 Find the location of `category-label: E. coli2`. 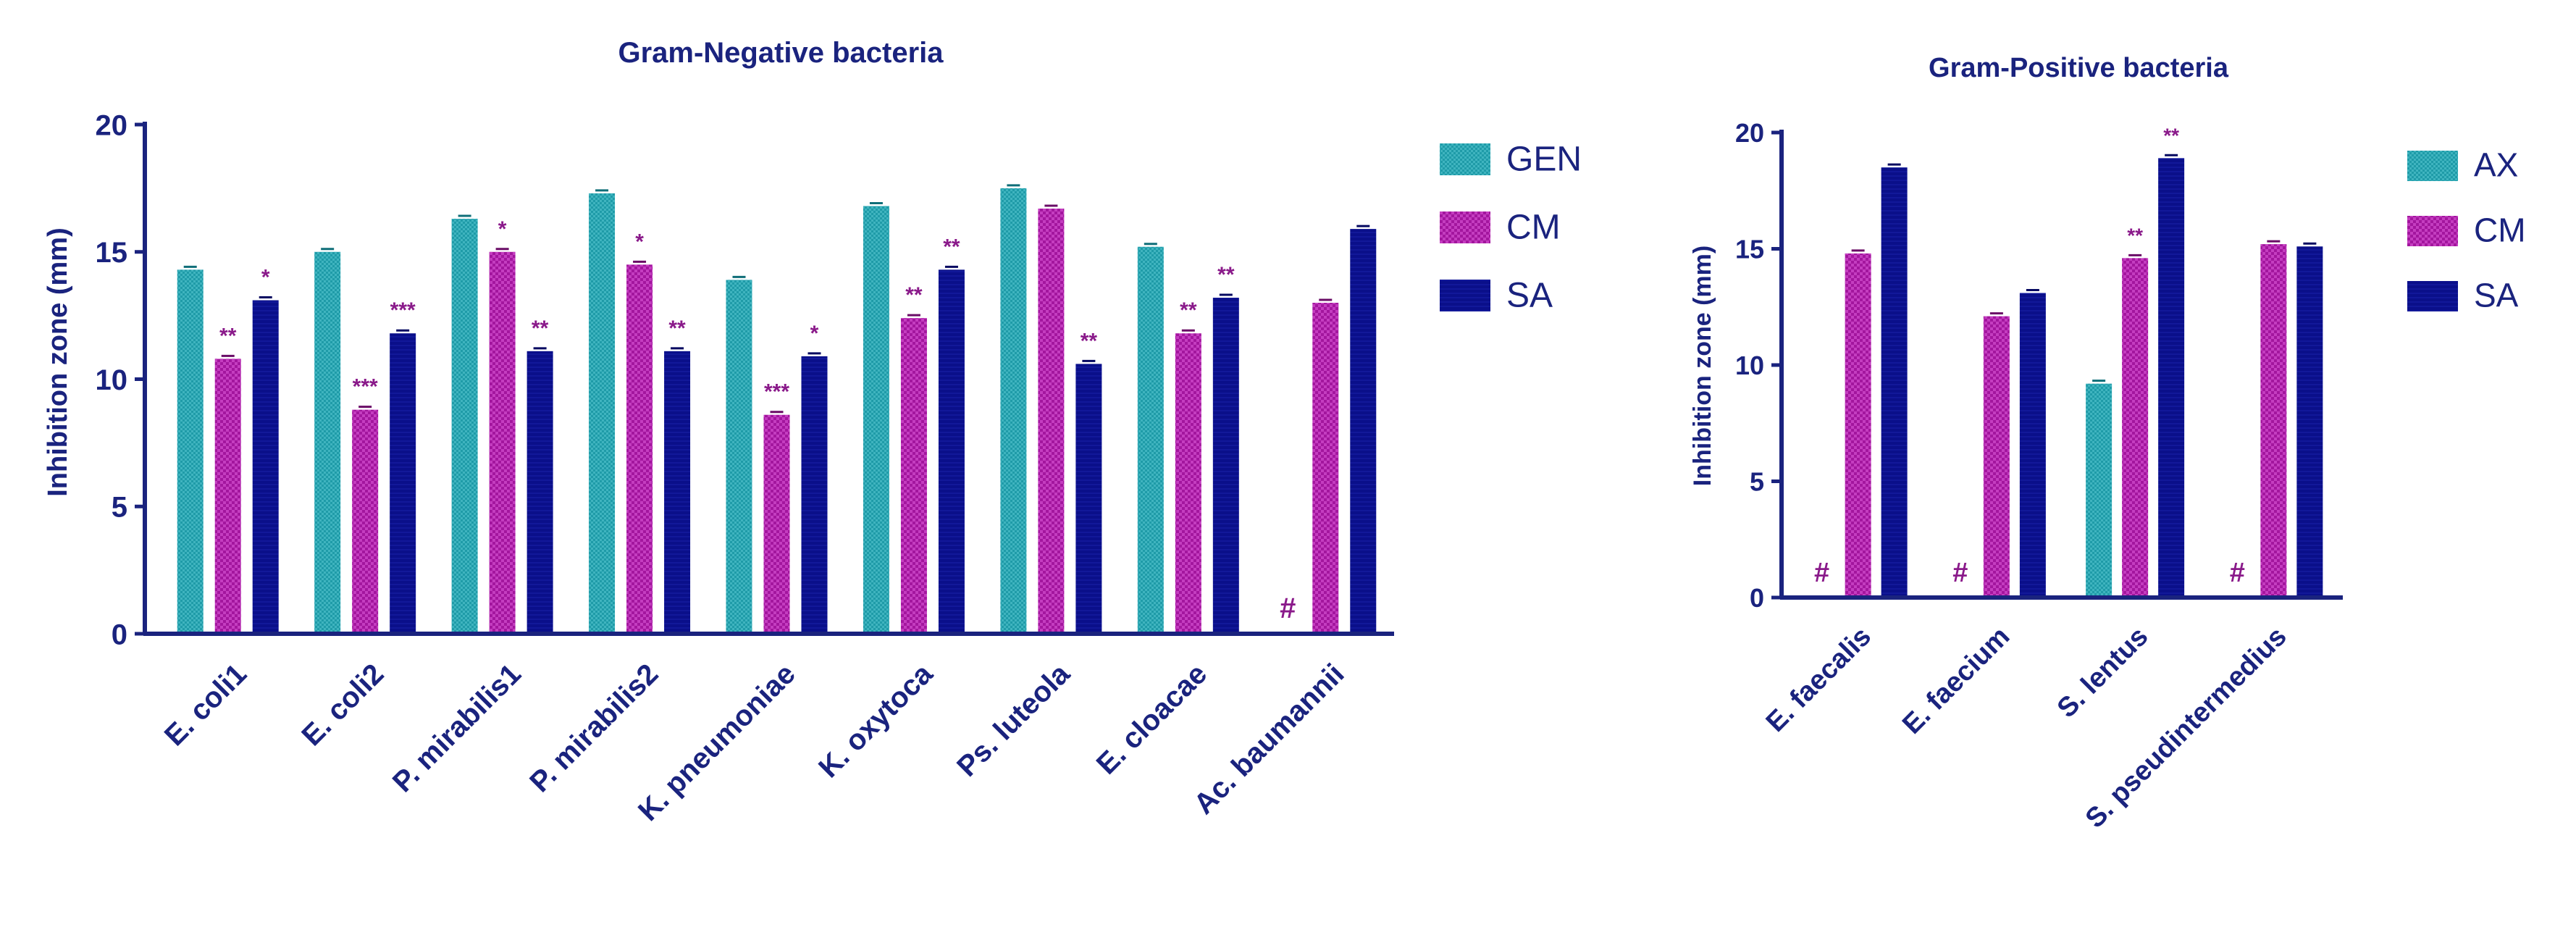

category-label: E. coli2 is located at coordinates (342, 705).